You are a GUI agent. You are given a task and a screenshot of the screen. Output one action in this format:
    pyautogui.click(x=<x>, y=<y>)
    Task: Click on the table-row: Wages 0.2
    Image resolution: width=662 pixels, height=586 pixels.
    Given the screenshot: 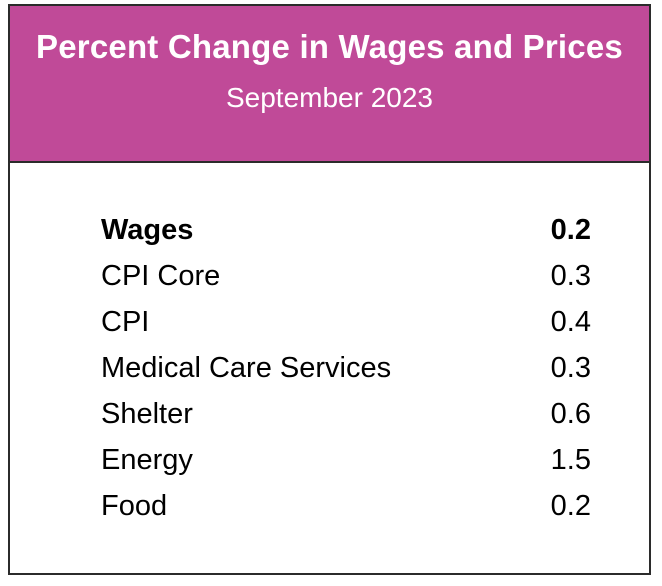 What is the action you would take?
    pyautogui.click(x=346, y=237)
    